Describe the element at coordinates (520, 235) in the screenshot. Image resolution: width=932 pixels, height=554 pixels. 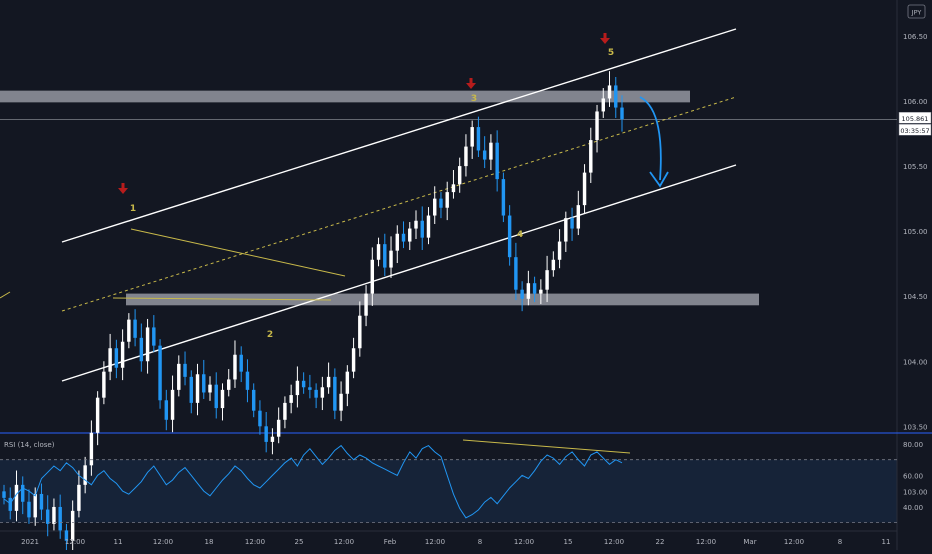
I see `wave-label: 4` at that location.